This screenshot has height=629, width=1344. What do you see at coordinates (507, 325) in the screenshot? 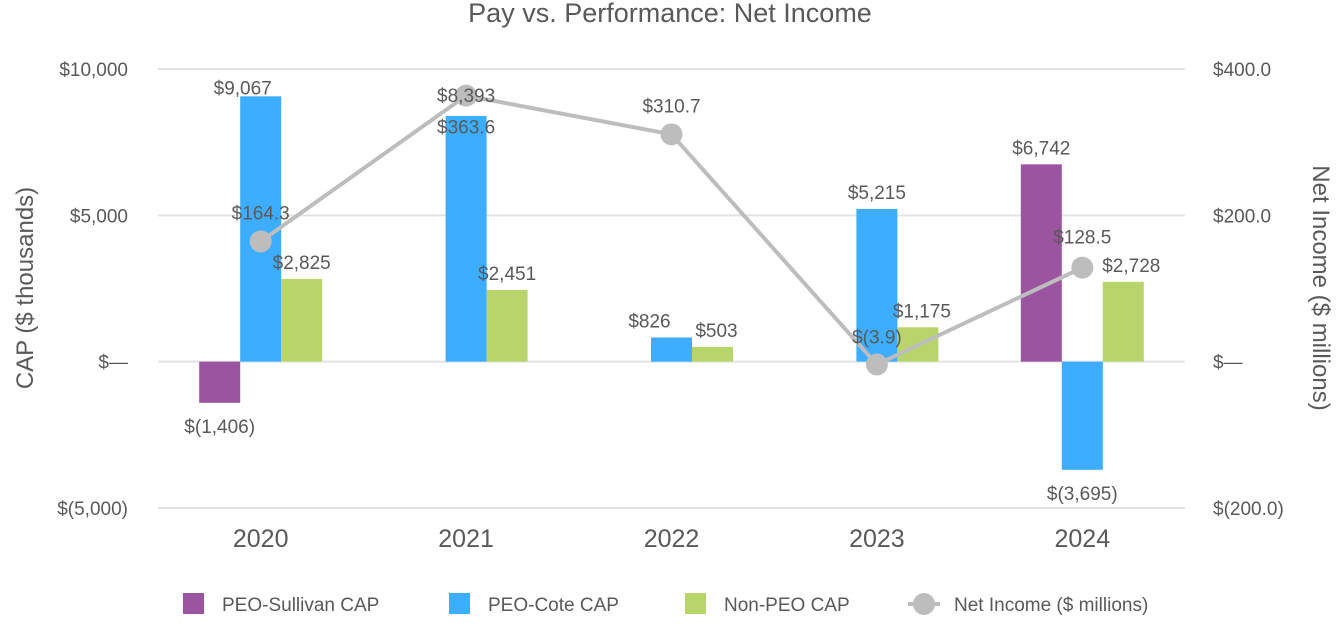
I see `bar-non-peo-cap-2021` at bounding box center [507, 325].